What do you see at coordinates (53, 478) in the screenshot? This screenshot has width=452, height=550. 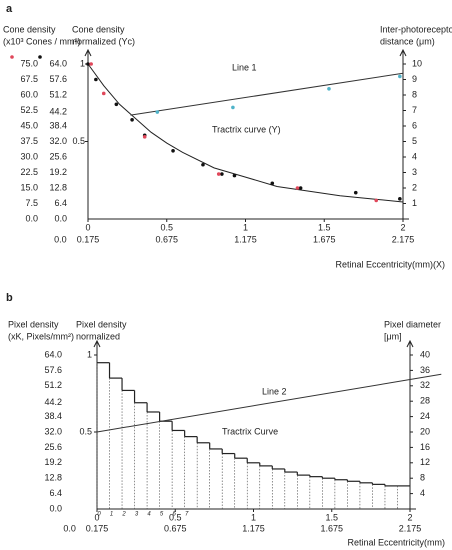 I see `y3-tick-label: 12.8` at bounding box center [53, 478].